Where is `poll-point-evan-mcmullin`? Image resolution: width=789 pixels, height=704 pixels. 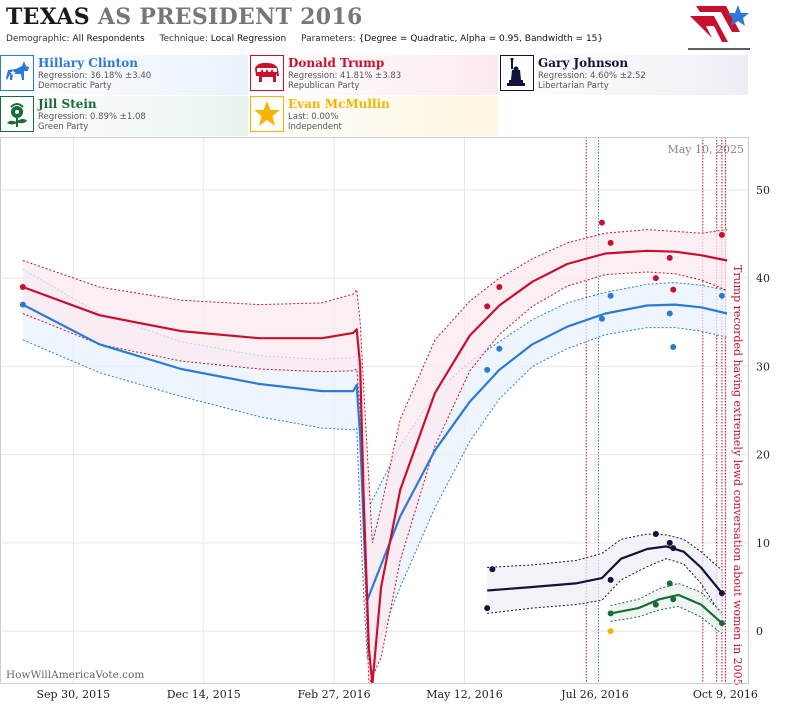 poll-point-evan-mcmullin is located at coordinates (610, 631).